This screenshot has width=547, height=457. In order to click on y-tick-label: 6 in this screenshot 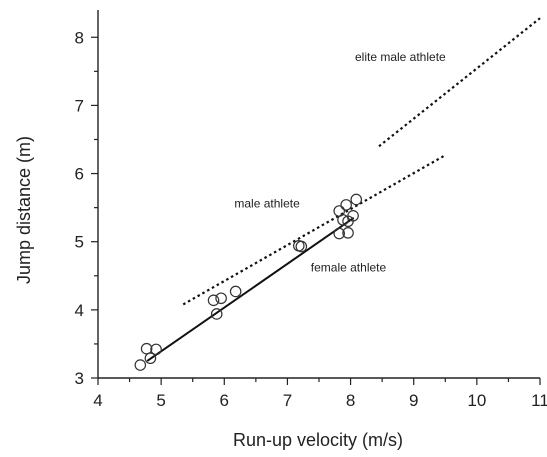, I will do `click(79, 174)`.